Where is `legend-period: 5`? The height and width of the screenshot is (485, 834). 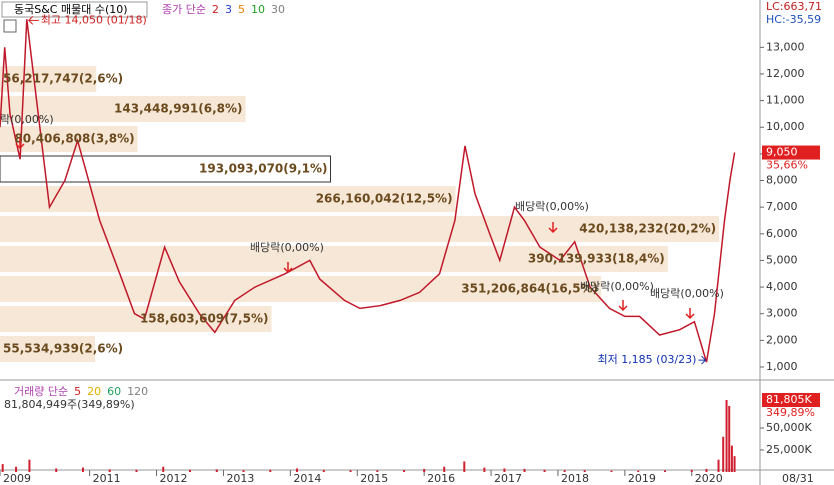 legend-period: 5 is located at coordinates (241, 9).